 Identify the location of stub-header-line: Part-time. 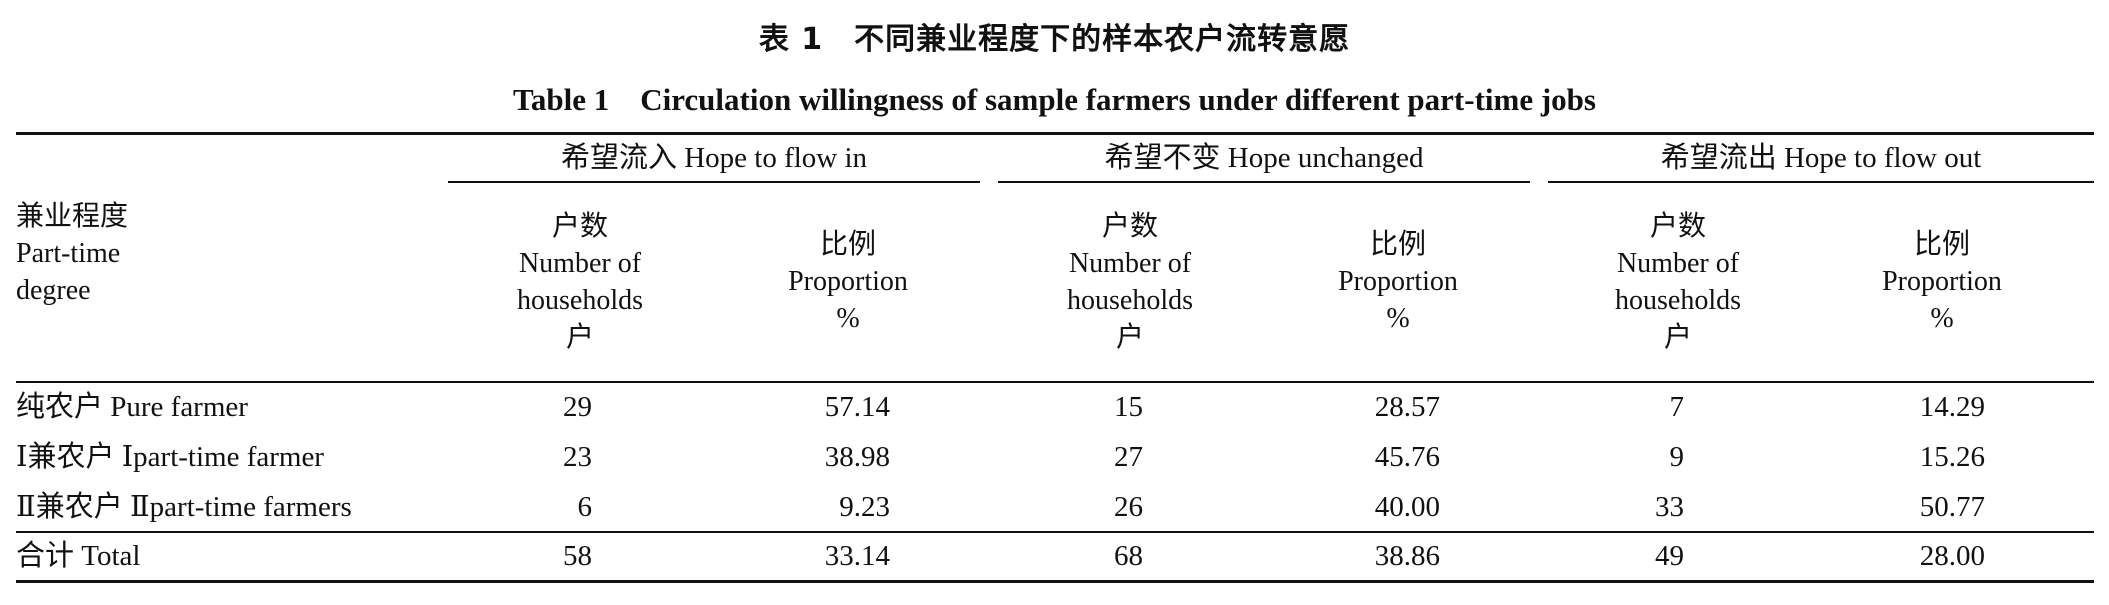
(68, 253).